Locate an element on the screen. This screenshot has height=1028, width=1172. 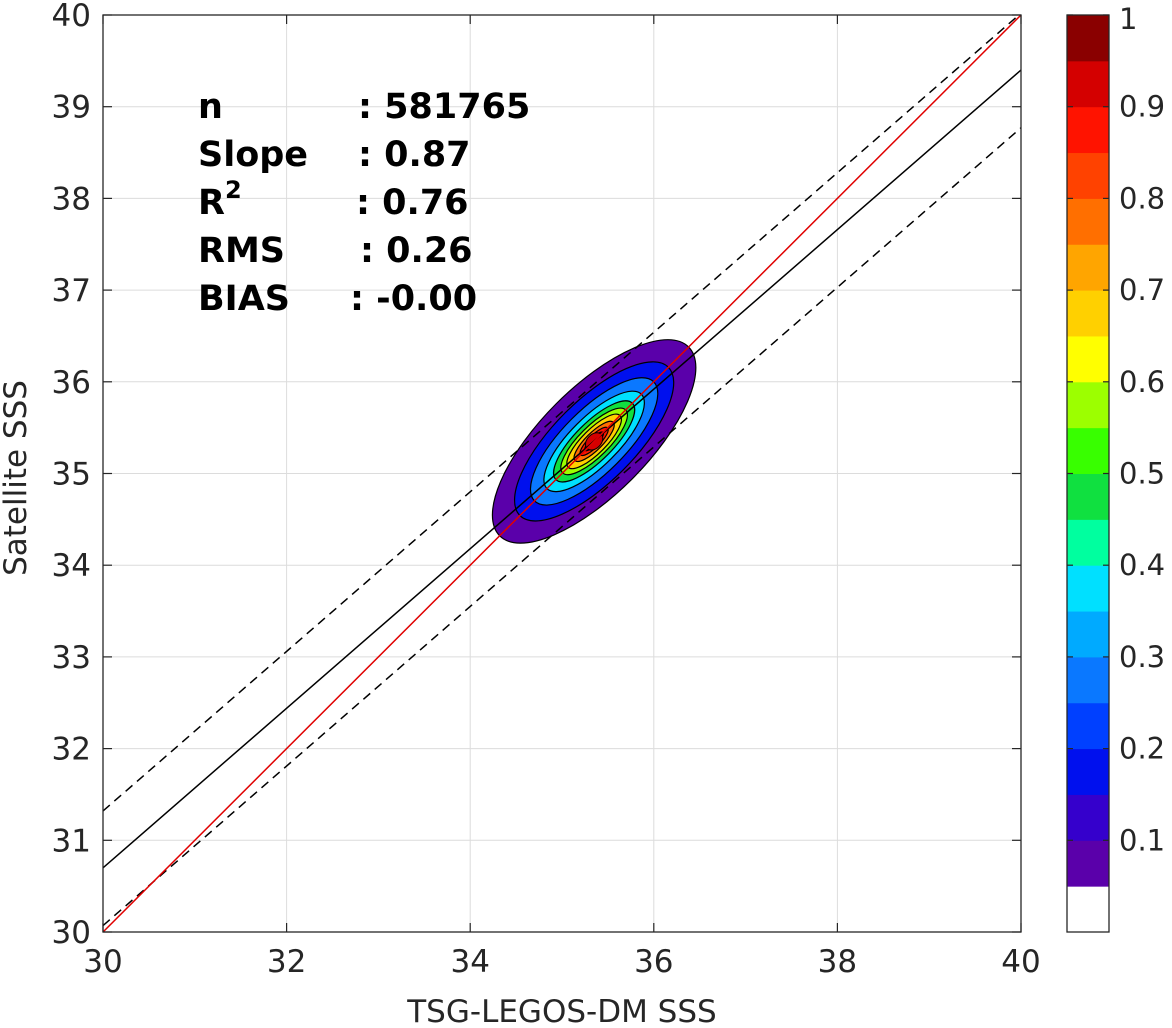
y-axis-label: Satellite SSS is located at coordinates (17, 478).